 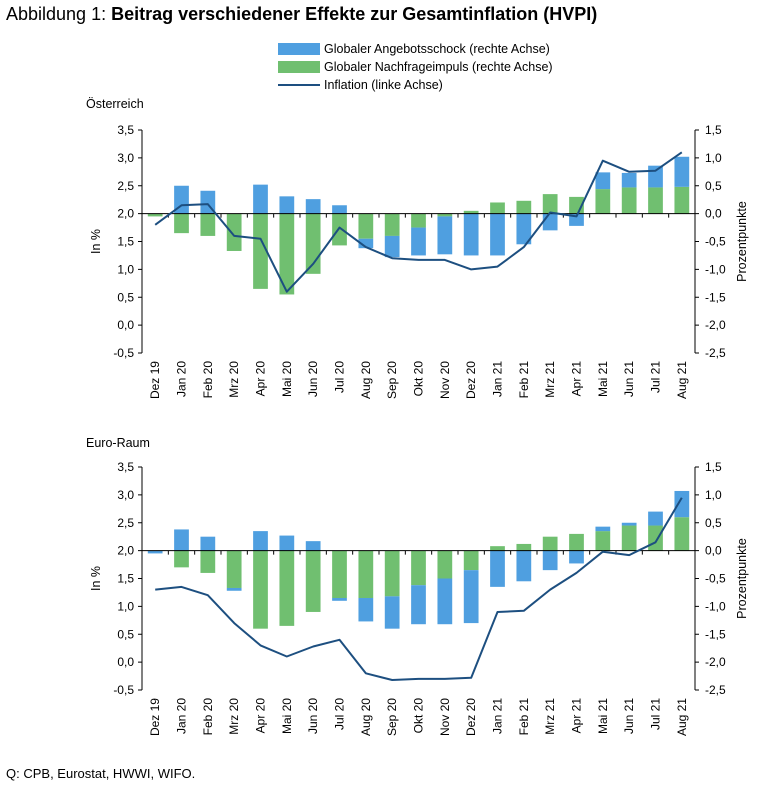 What do you see at coordinates (118, 443) in the screenshot?
I see `panel-title-euro-raum: Euro-Raum` at bounding box center [118, 443].